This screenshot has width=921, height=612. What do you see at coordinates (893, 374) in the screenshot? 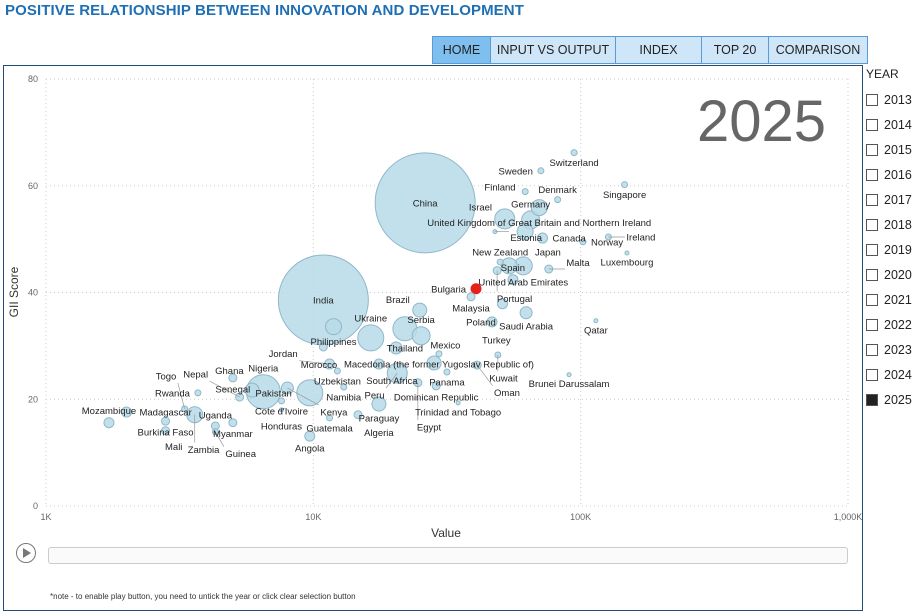
I see `year-option-2024: 2024` at bounding box center [893, 374].